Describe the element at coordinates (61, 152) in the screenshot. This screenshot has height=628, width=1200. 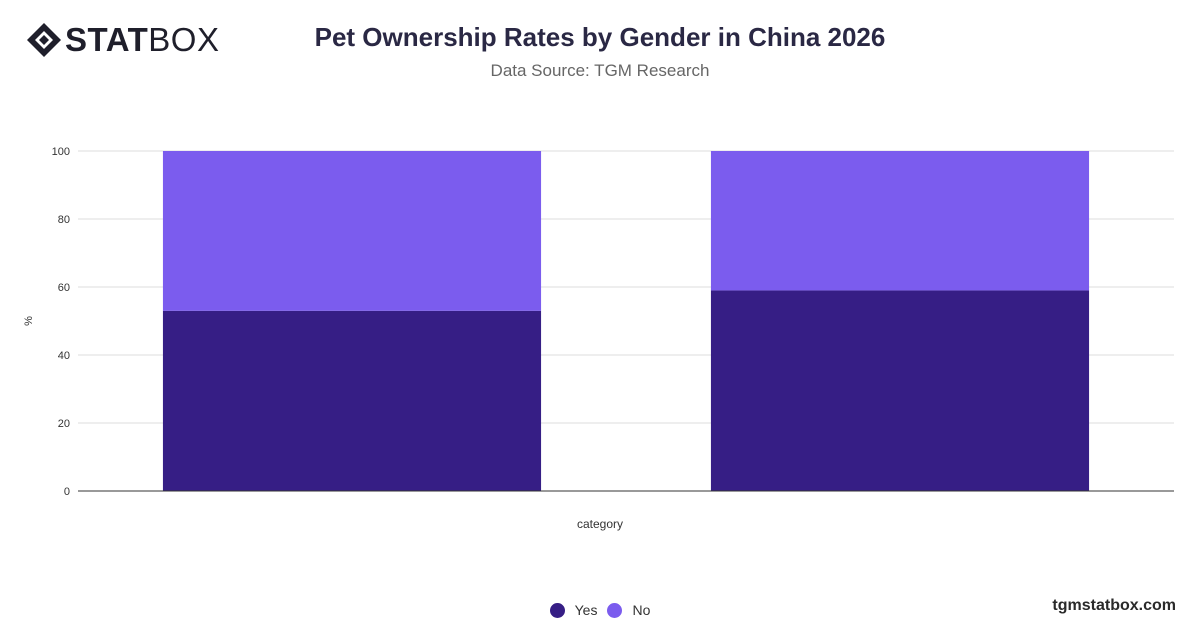
I see `y-tick-label: 100` at that location.